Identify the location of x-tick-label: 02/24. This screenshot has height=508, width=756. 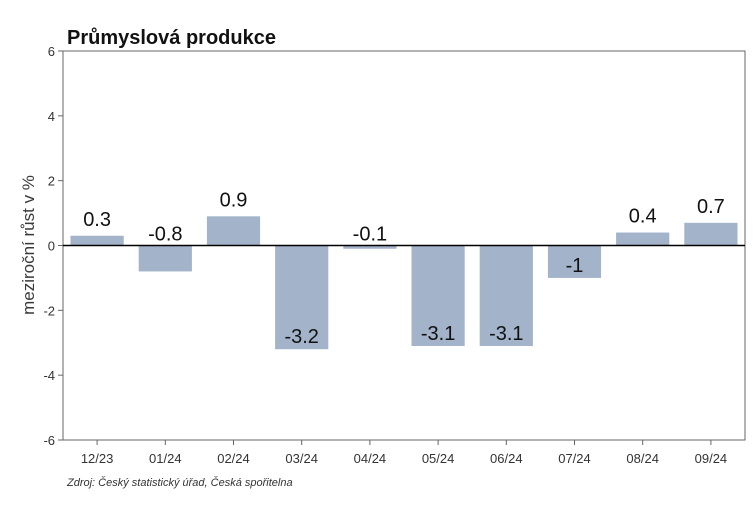
(233, 458).